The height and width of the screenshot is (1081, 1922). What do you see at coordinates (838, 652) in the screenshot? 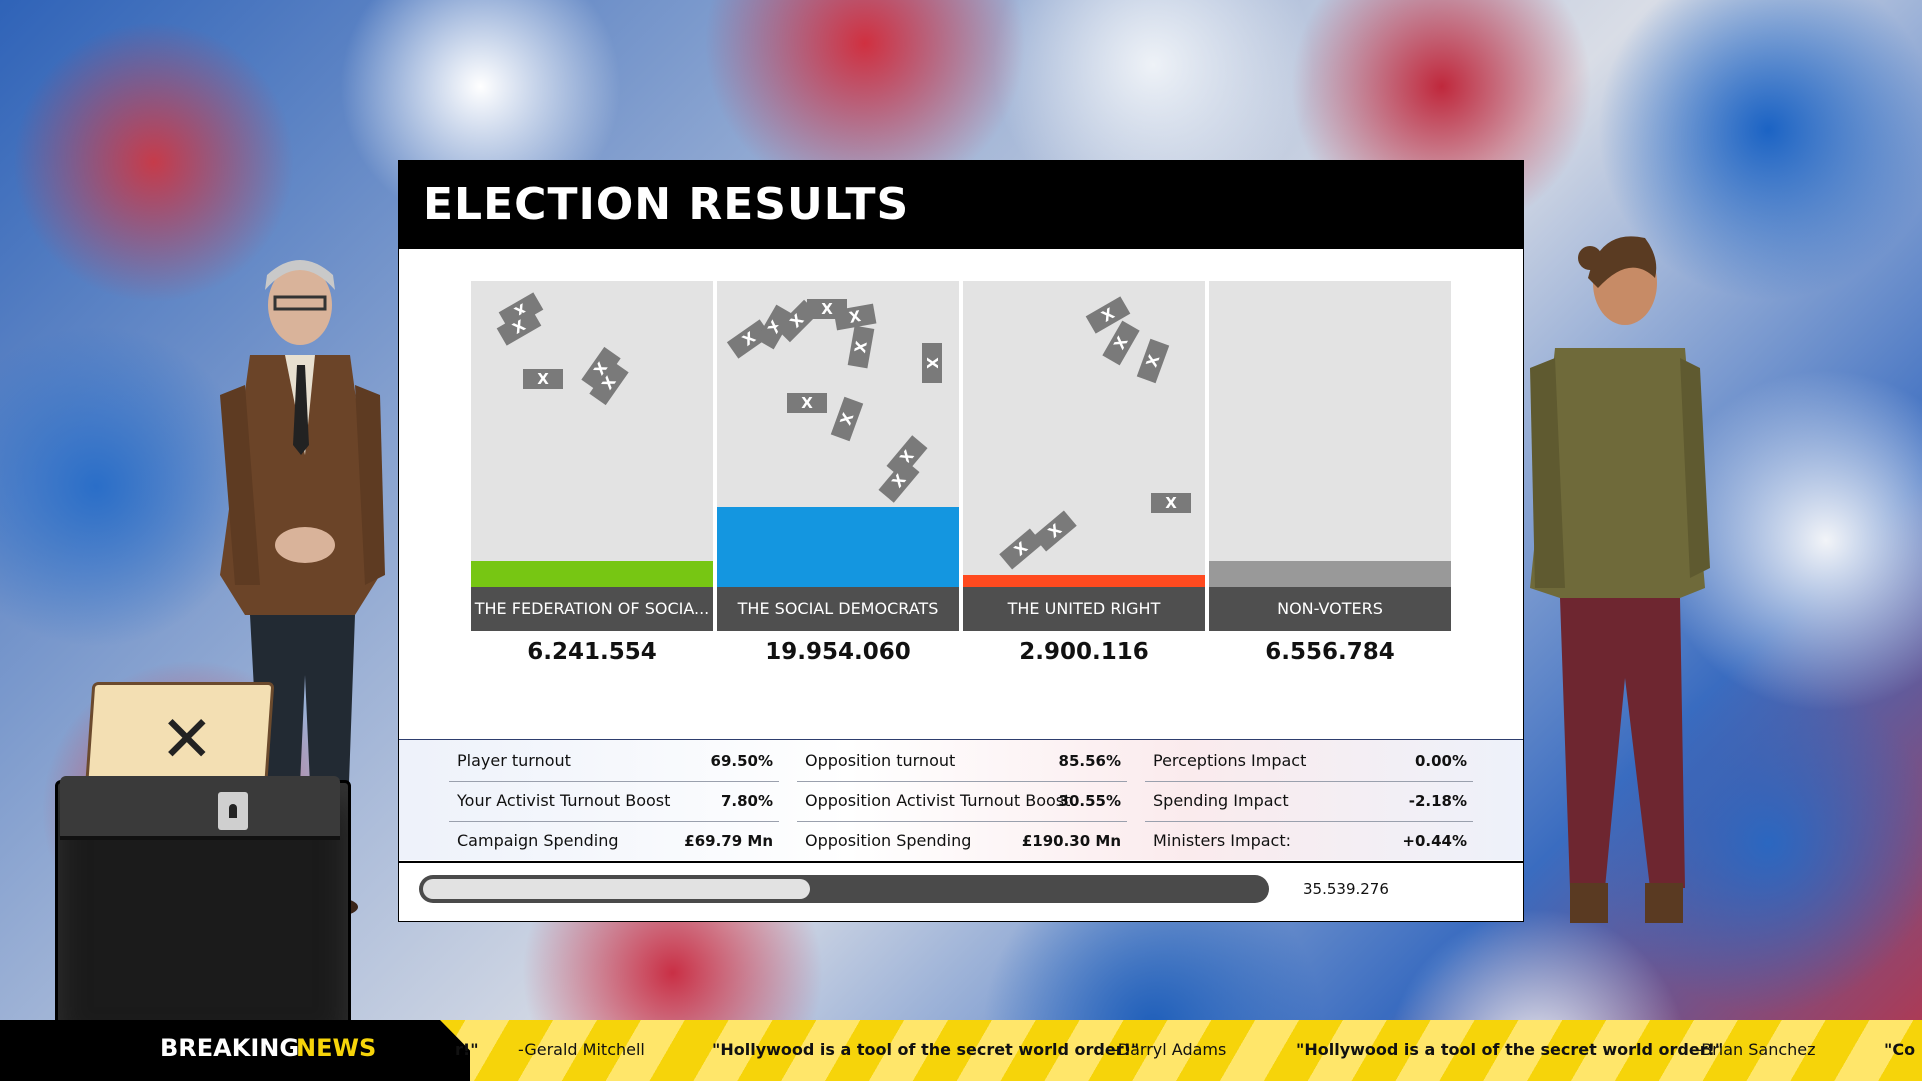
I see `party-vote-count: 19.954.060` at bounding box center [838, 652].